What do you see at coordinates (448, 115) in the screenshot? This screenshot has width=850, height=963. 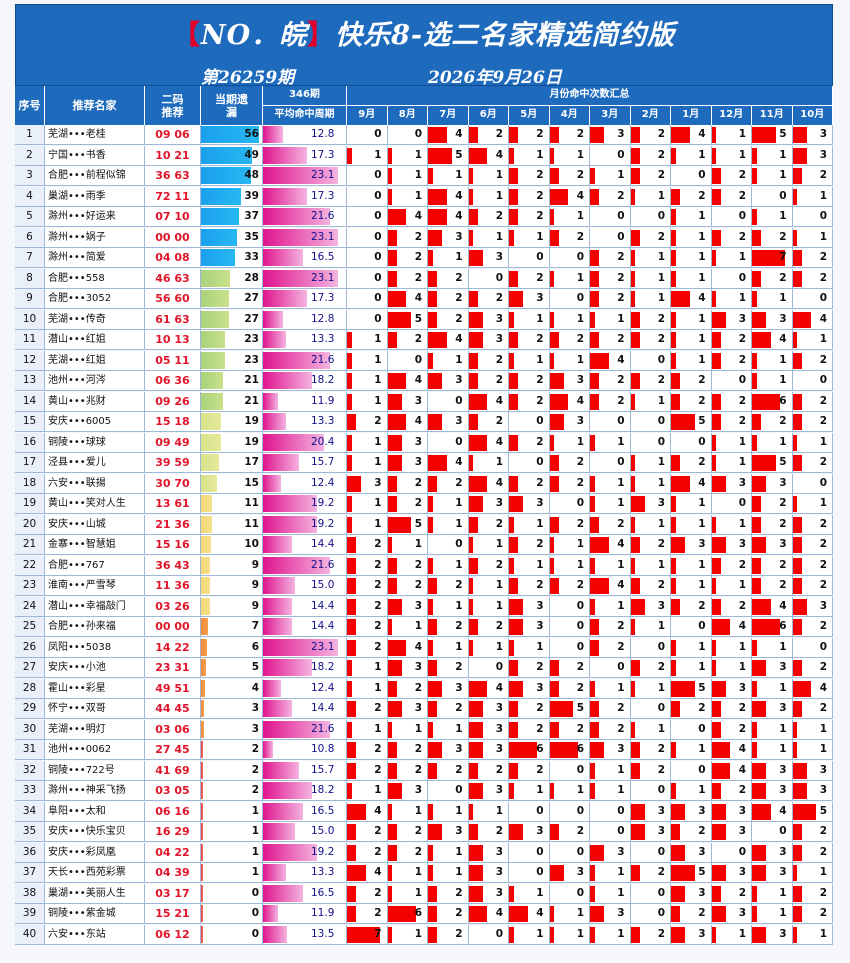 I see `month-header: 7月` at bounding box center [448, 115].